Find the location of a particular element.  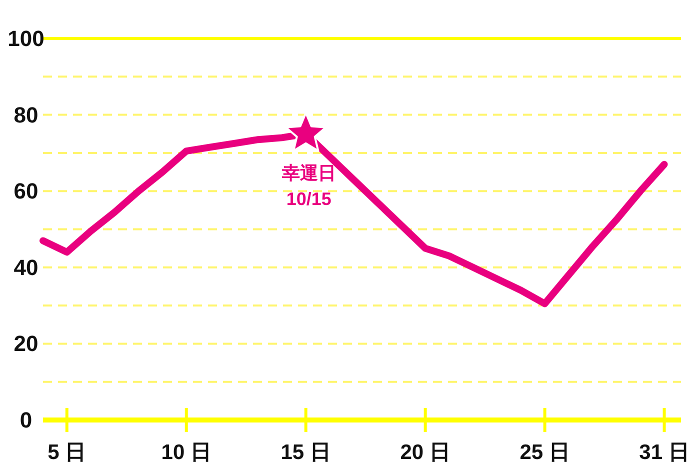

x-tick-label: 31 日 is located at coordinates (664, 452).